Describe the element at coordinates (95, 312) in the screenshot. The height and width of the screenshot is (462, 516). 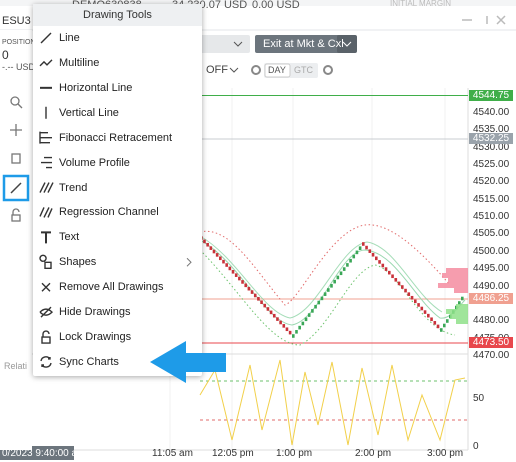
I see `menu-item: Hide Drawings` at that location.